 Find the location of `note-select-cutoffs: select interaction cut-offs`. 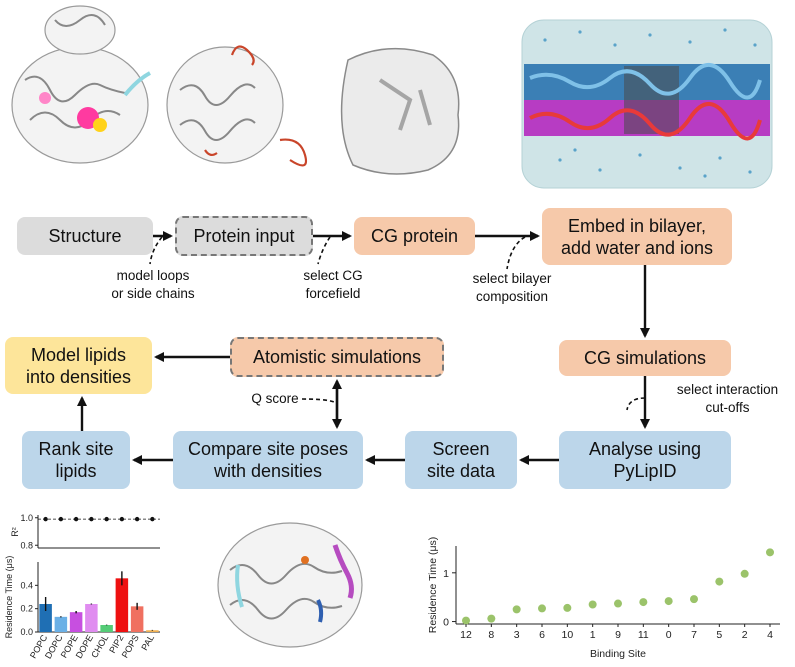

note-select-cutoffs: select interaction cut-offs is located at coordinates (727, 399).